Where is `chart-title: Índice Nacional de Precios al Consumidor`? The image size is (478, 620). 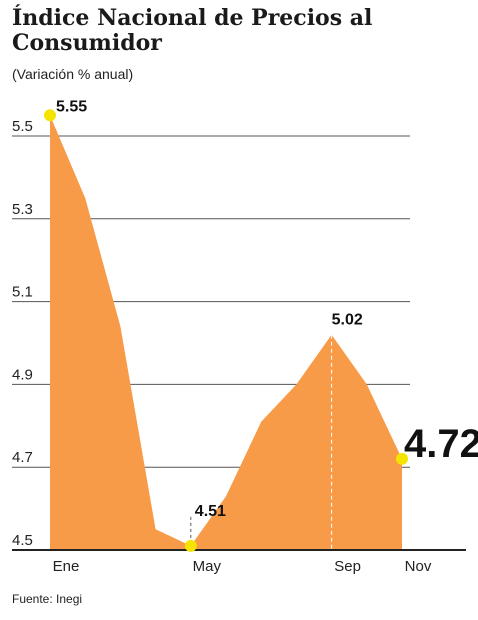
chart-title: Índice Nacional de Precios al Consumidor is located at coordinates (192, 30).